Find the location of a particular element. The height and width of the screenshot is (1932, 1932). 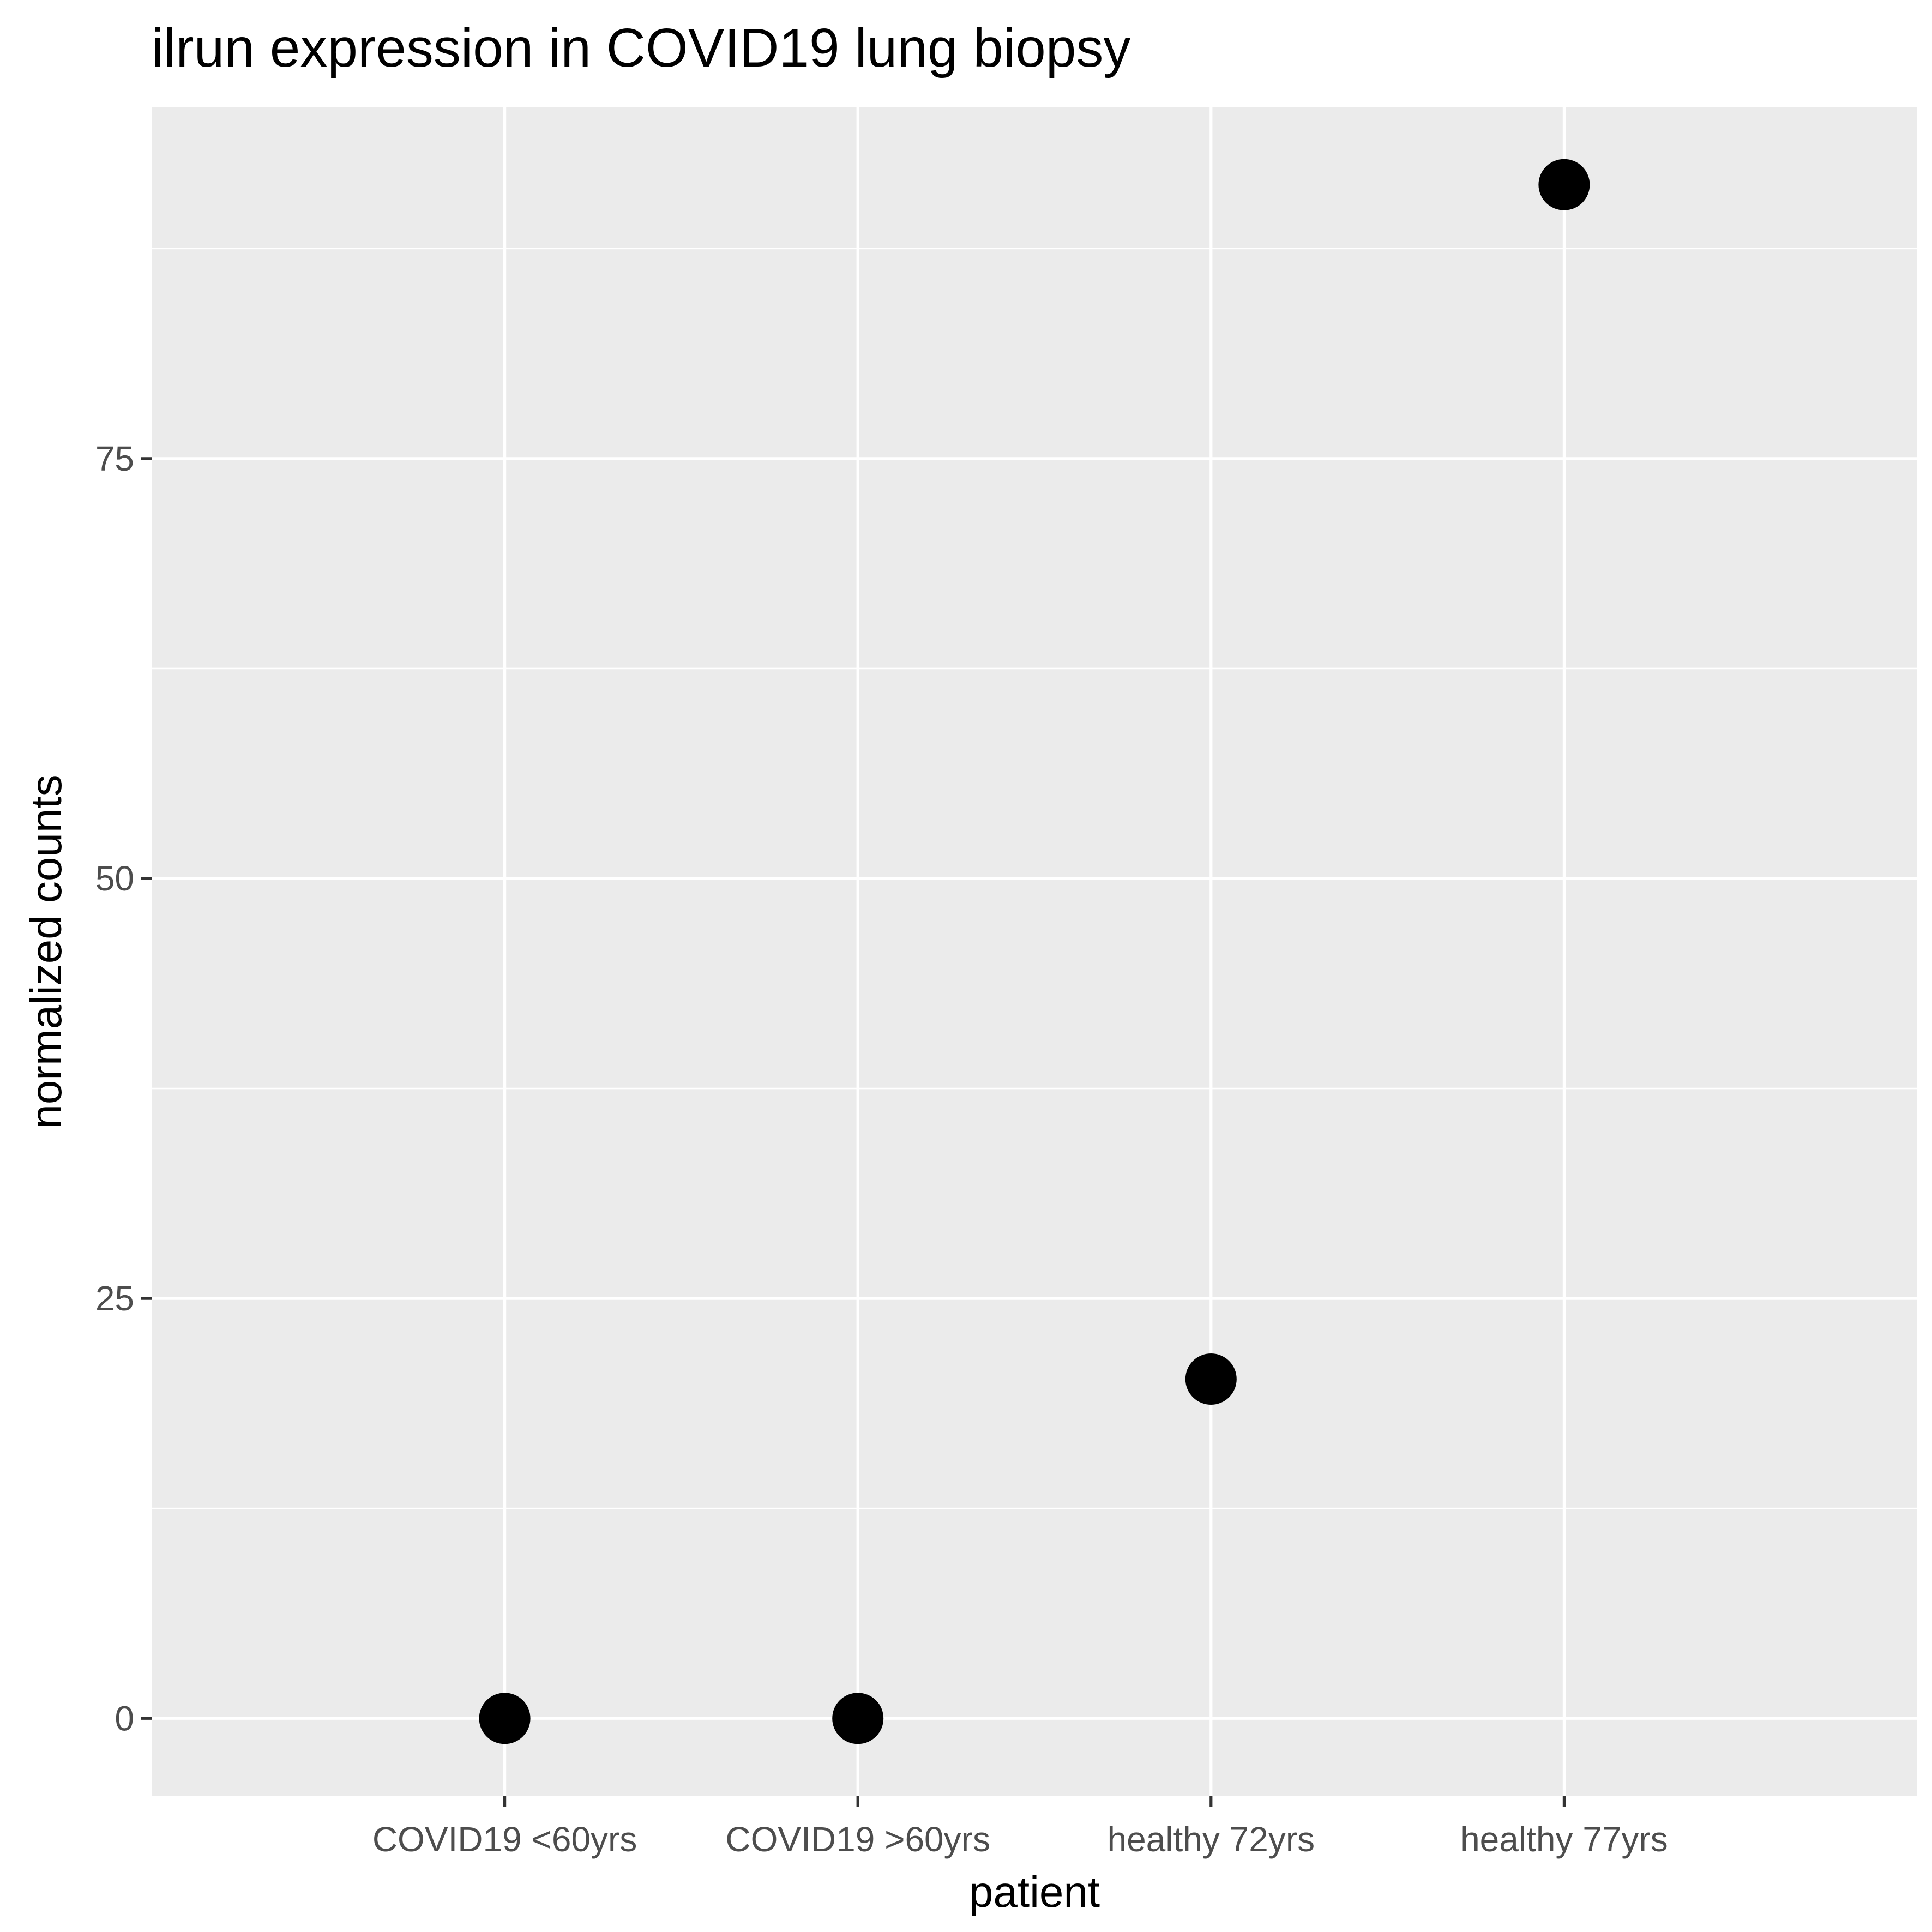

x-axis-title: patient is located at coordinates (1034, 1892).